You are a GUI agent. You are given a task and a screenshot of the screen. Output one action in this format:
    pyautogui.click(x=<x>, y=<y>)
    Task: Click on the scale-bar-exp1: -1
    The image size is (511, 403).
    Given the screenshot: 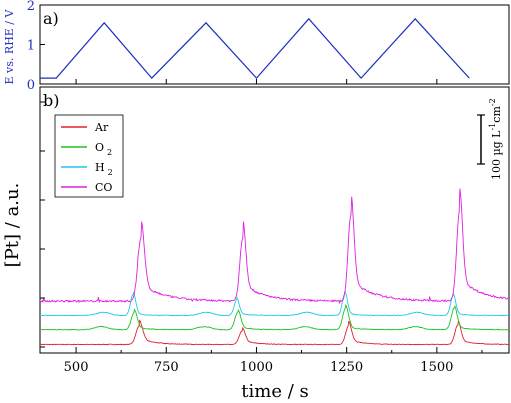 What is the action you would take?
    pyautogui.click(x=492, y=127)
    